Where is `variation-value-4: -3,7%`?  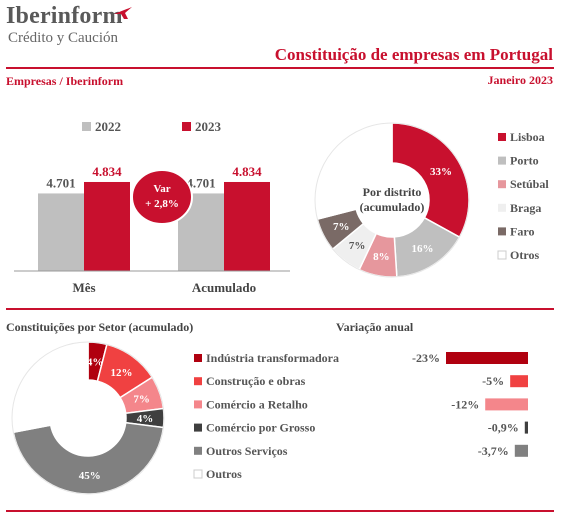
variation-value-4: -3,7% is located at coordinates (493, 451).